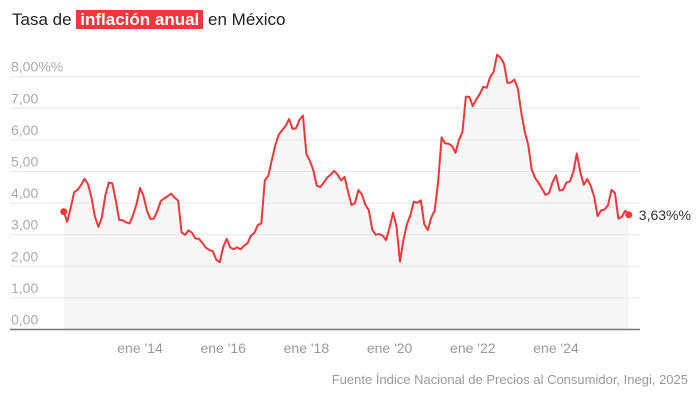  I want to click on y-tick-label: 3,00, so click(24, 225).